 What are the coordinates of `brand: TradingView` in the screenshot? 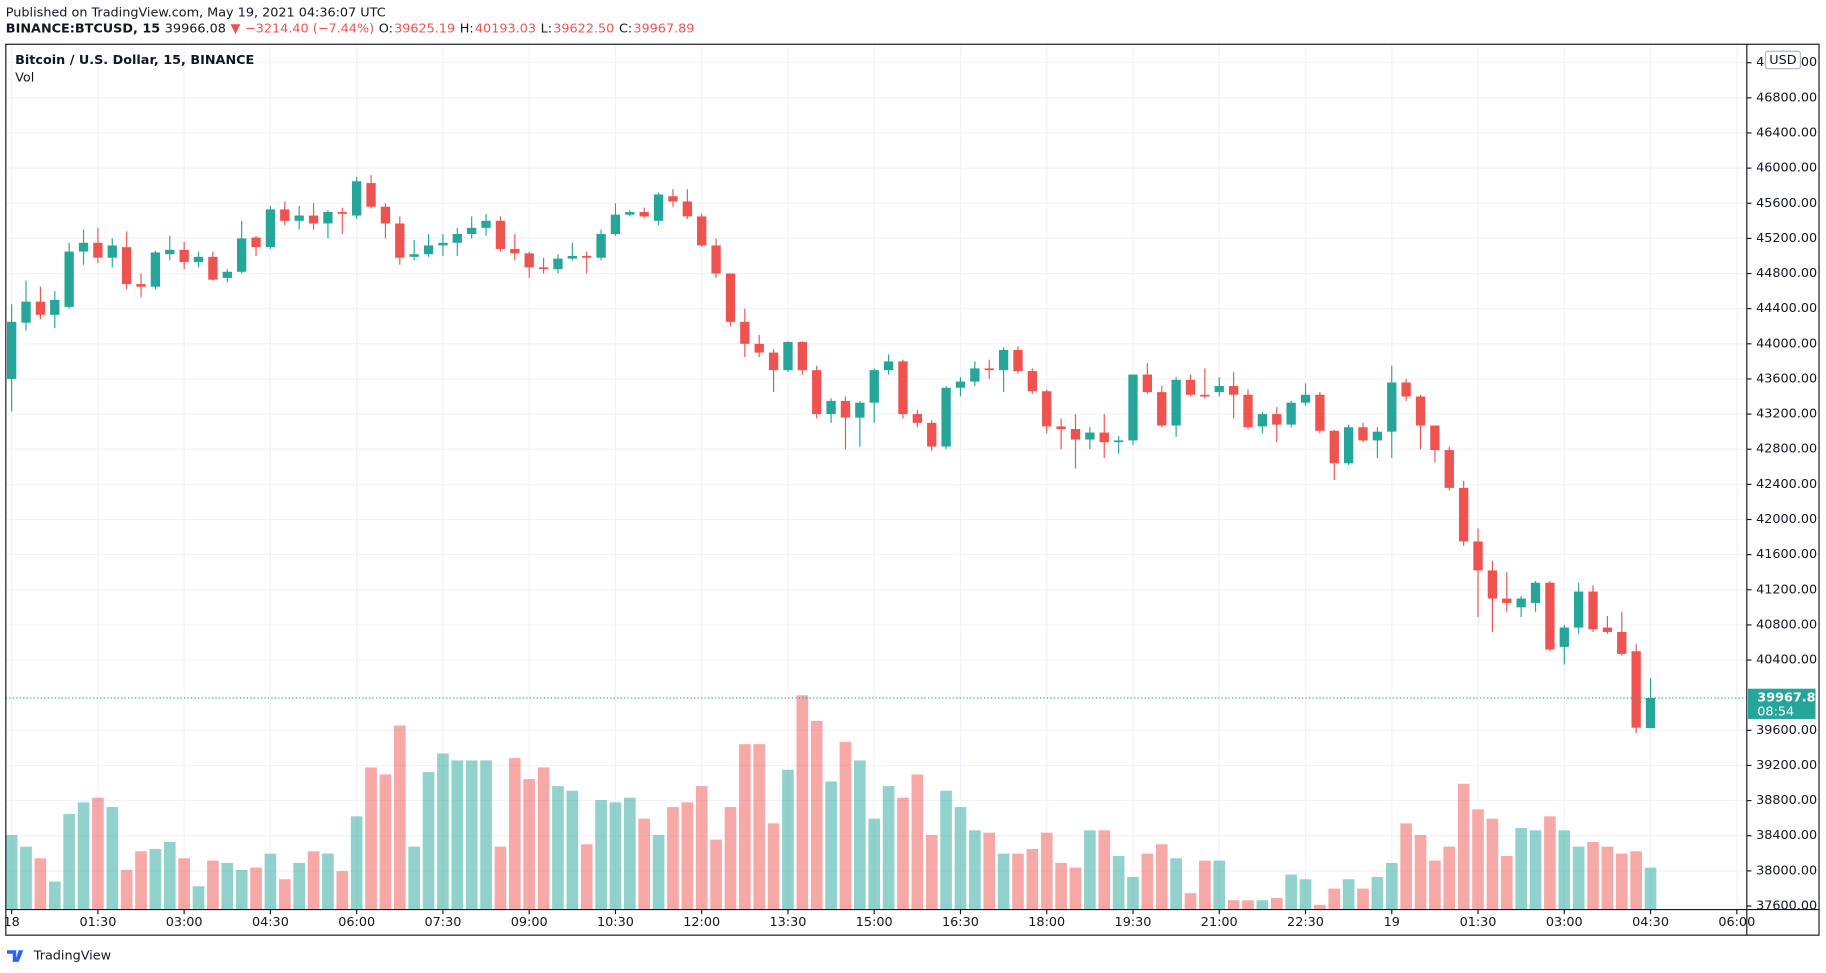 It's located at (58, 956).